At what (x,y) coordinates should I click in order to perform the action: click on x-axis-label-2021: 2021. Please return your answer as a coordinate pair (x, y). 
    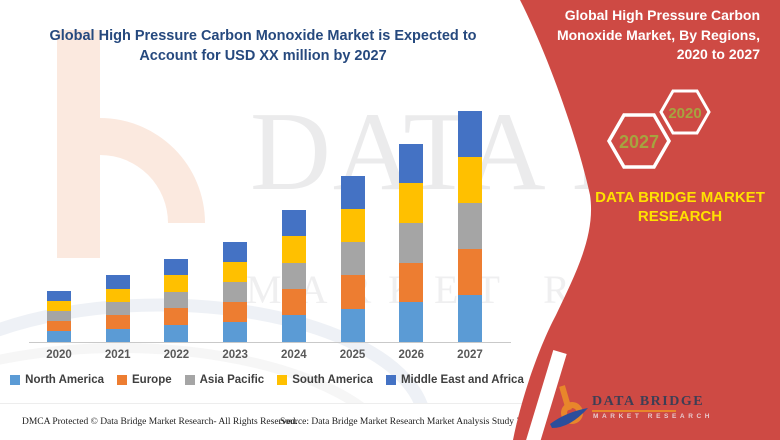
    Looking at the image, I should click on (117, 355).